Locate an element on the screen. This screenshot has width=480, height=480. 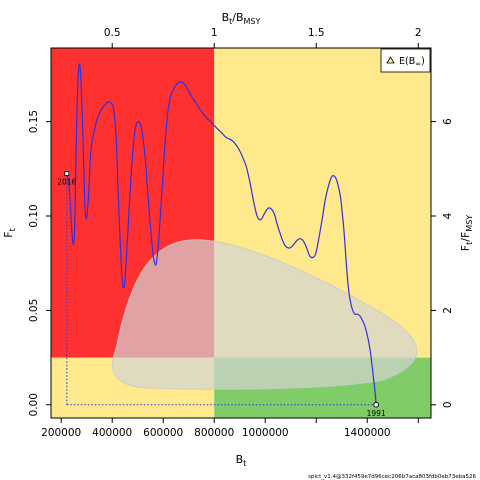
y-tick-label: 0.15 is located at coordinates (34, 121).